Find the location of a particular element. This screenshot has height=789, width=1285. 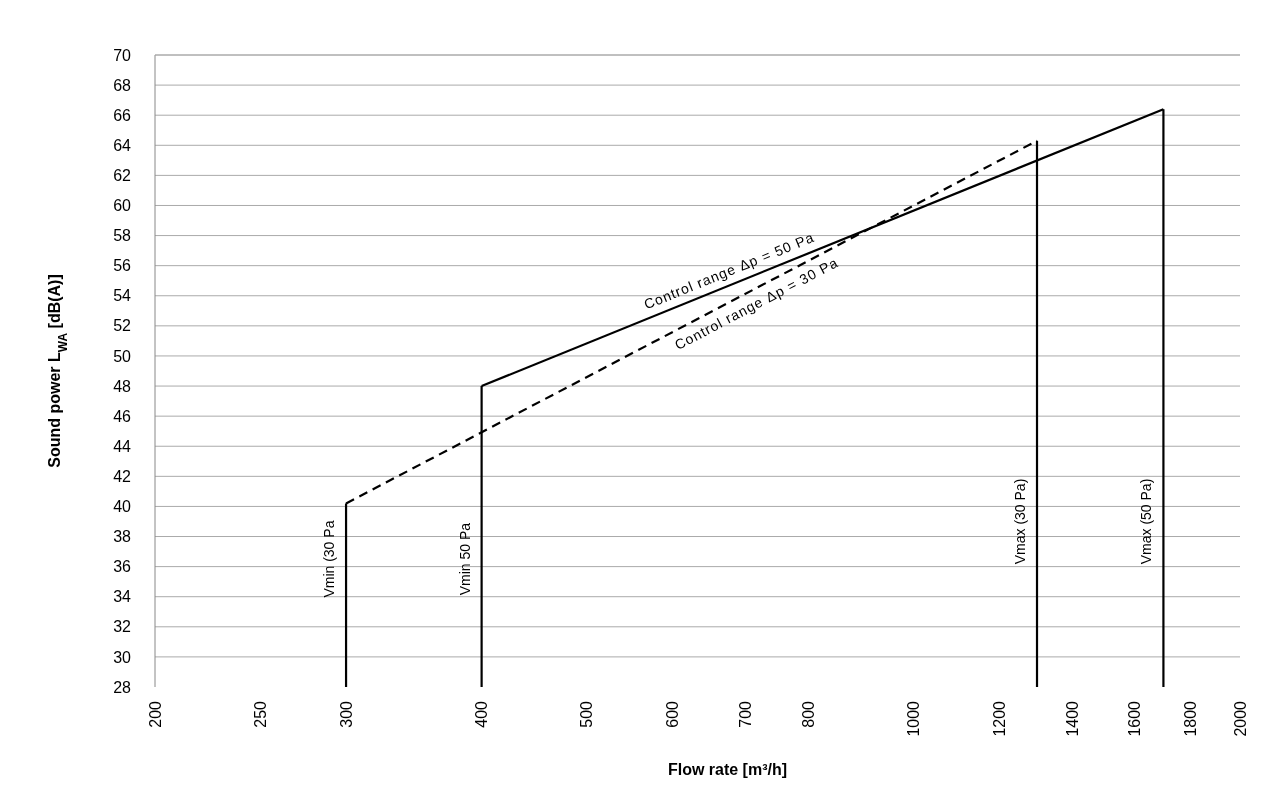

y-tick-label: 60 is located at coordinates (122, 206).